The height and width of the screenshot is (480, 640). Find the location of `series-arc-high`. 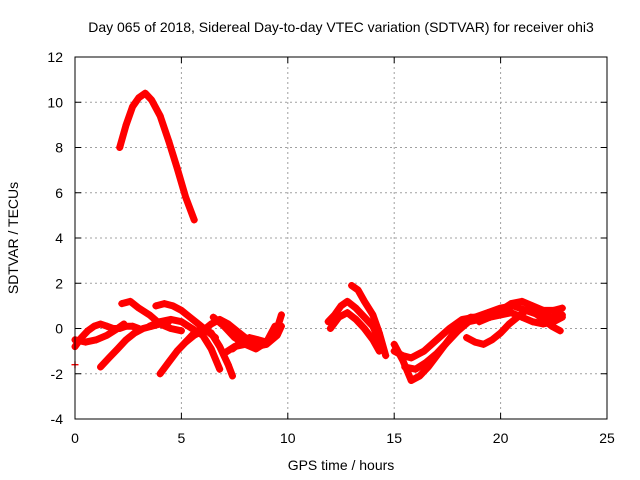

series-arc-high is located at coordinates (157, 156).